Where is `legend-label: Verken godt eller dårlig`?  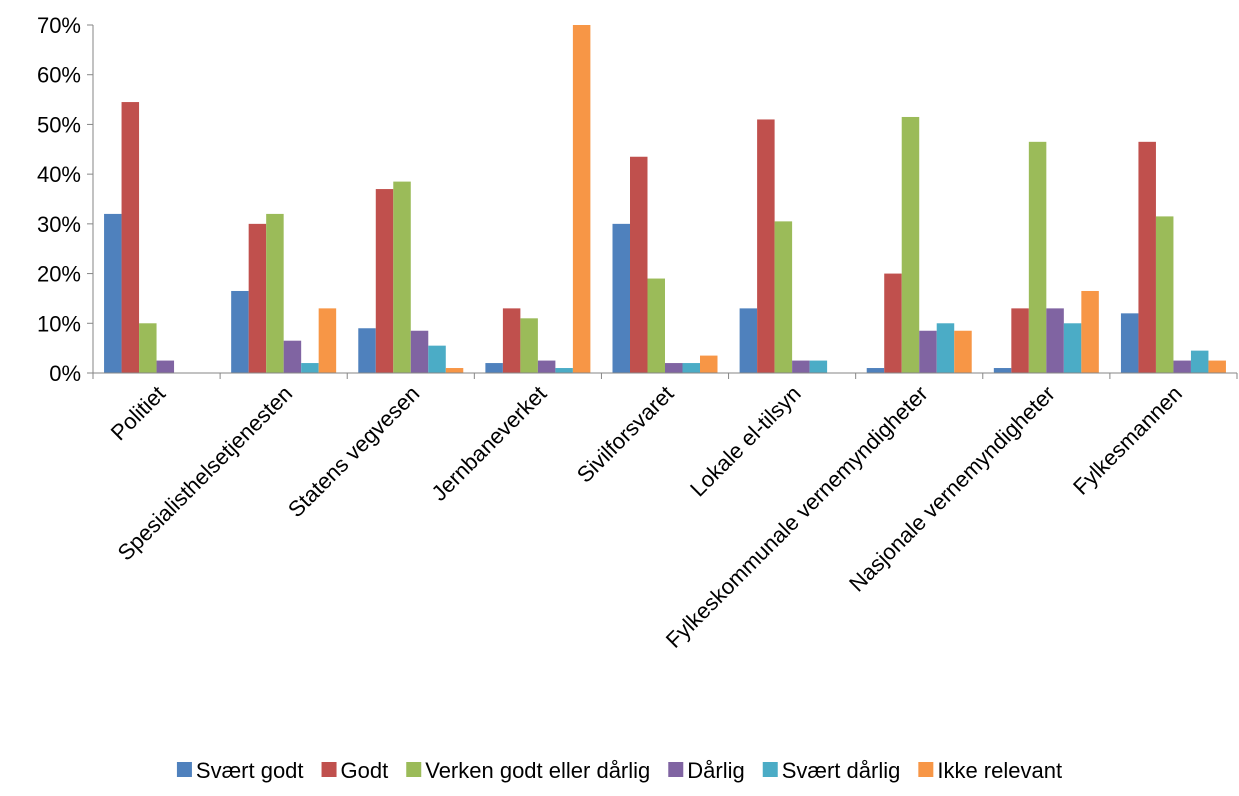
legend-label: Verken godt eller dårlig is located at coordinates (537, 770).